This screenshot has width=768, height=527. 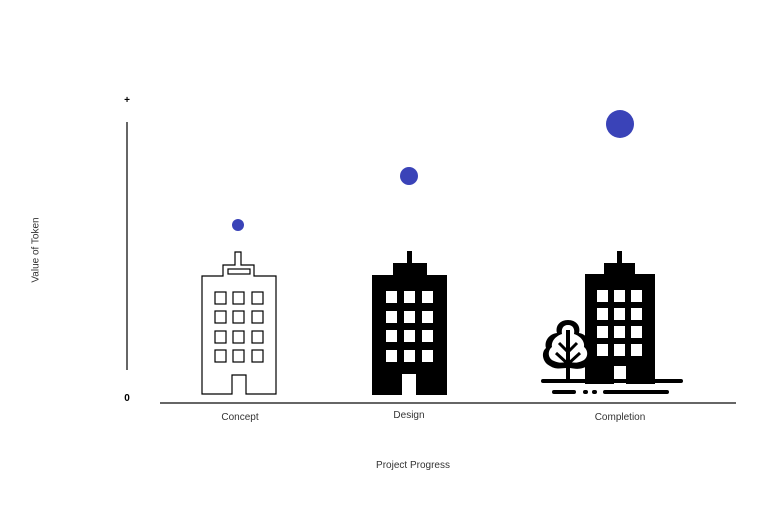 What do you see at coordinates (238, 225) in the screenshot?
I see `value-marker-concept` at bounding box center [238, 225].